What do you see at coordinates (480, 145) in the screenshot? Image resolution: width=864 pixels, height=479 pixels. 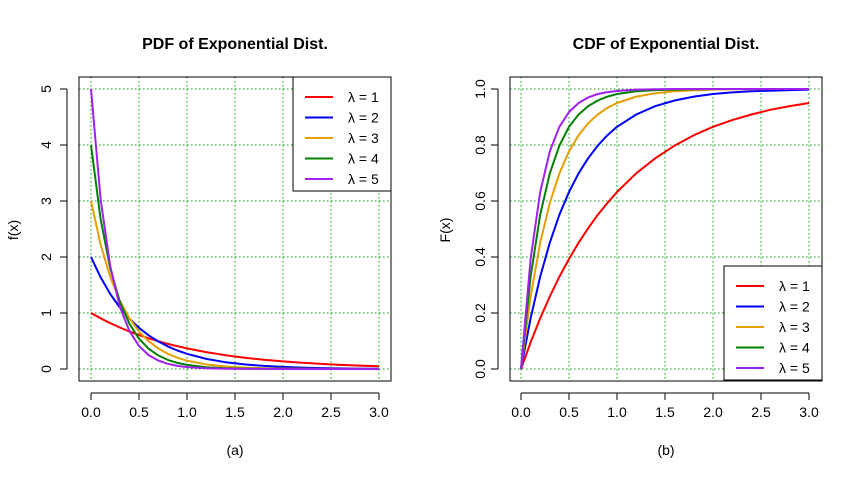 I see `y-tick-label: 0.8` at bounding box center [480, 145].